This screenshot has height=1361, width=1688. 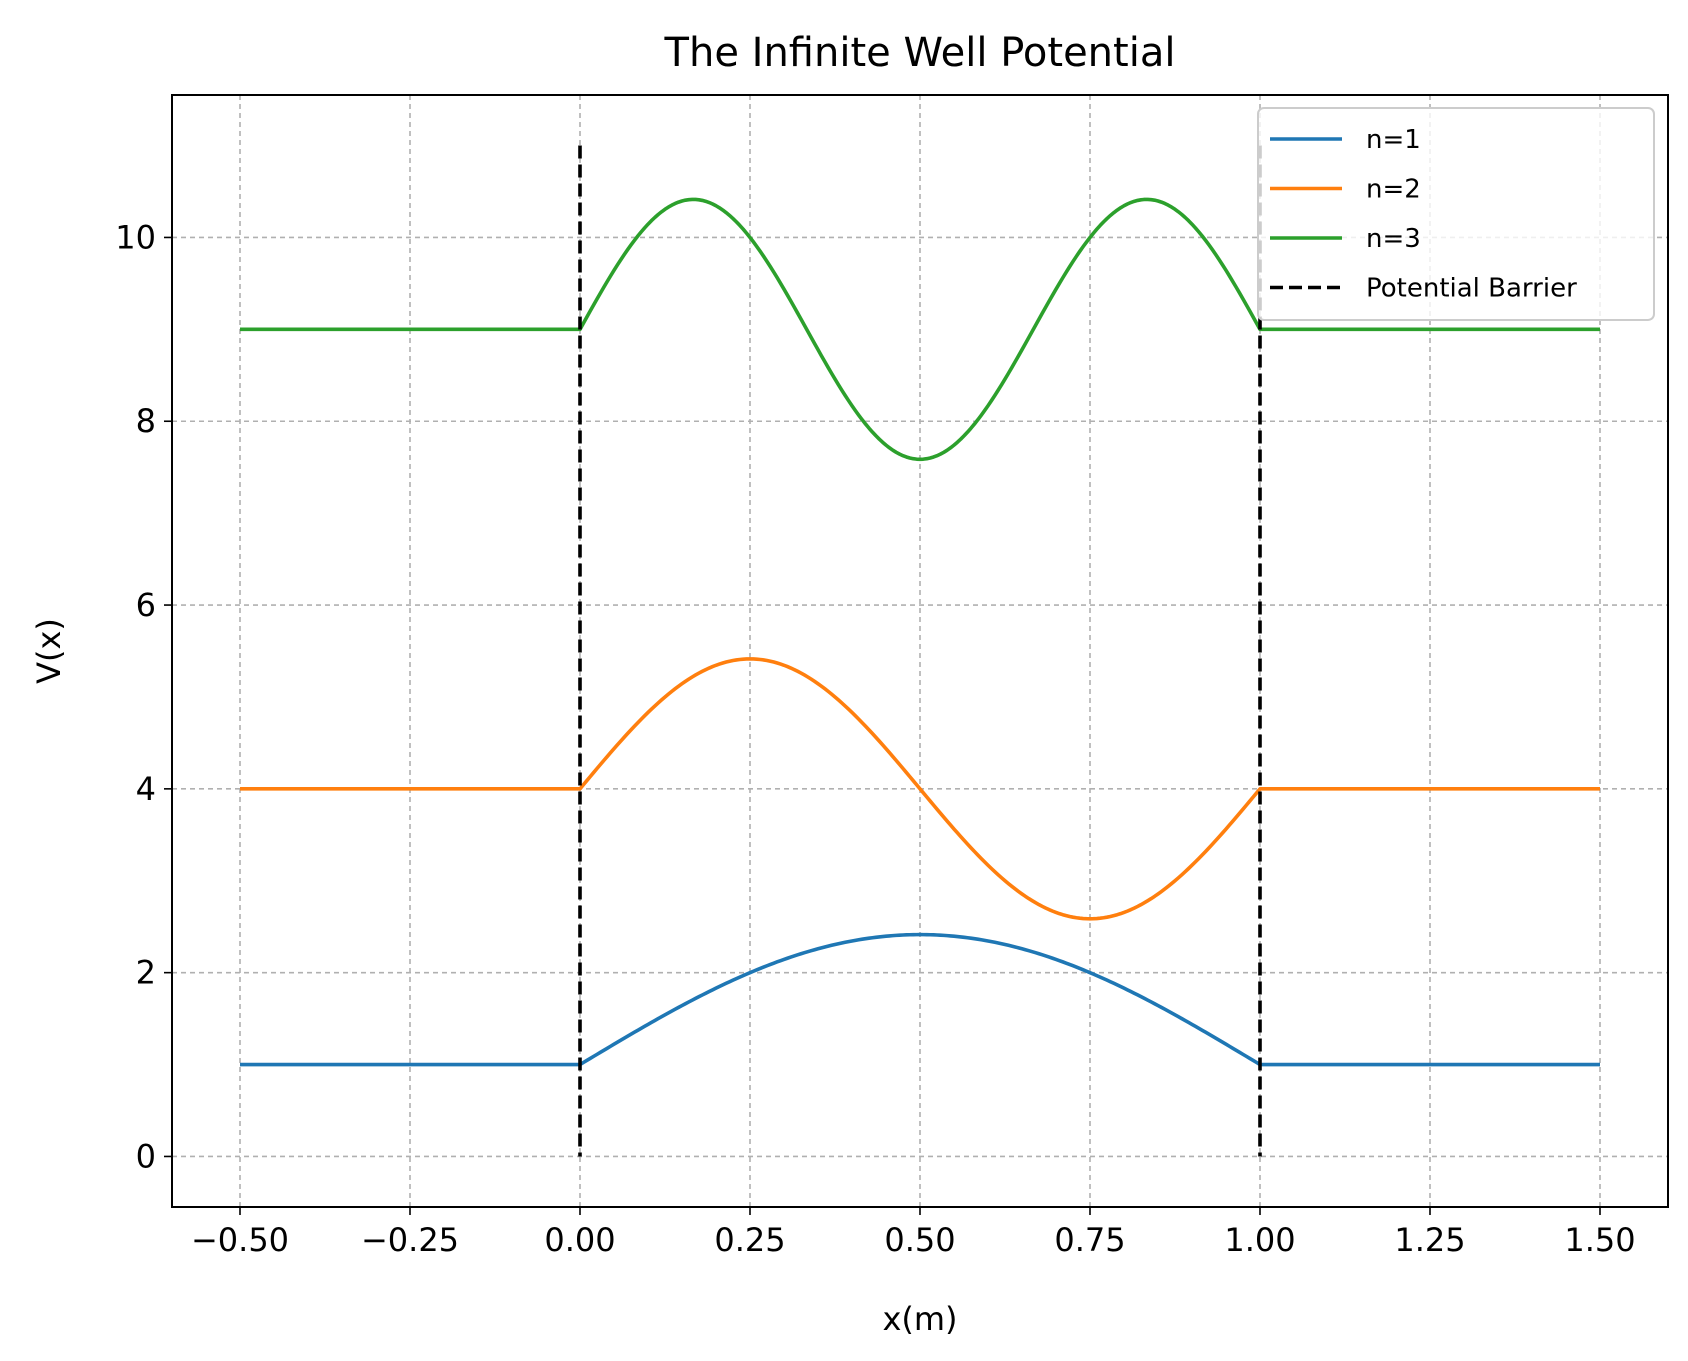 What do you see at coordinates (919, 1319) in the screenshot?
I see `x-axis-label: x(m)` at bounding box center [919, 1319].